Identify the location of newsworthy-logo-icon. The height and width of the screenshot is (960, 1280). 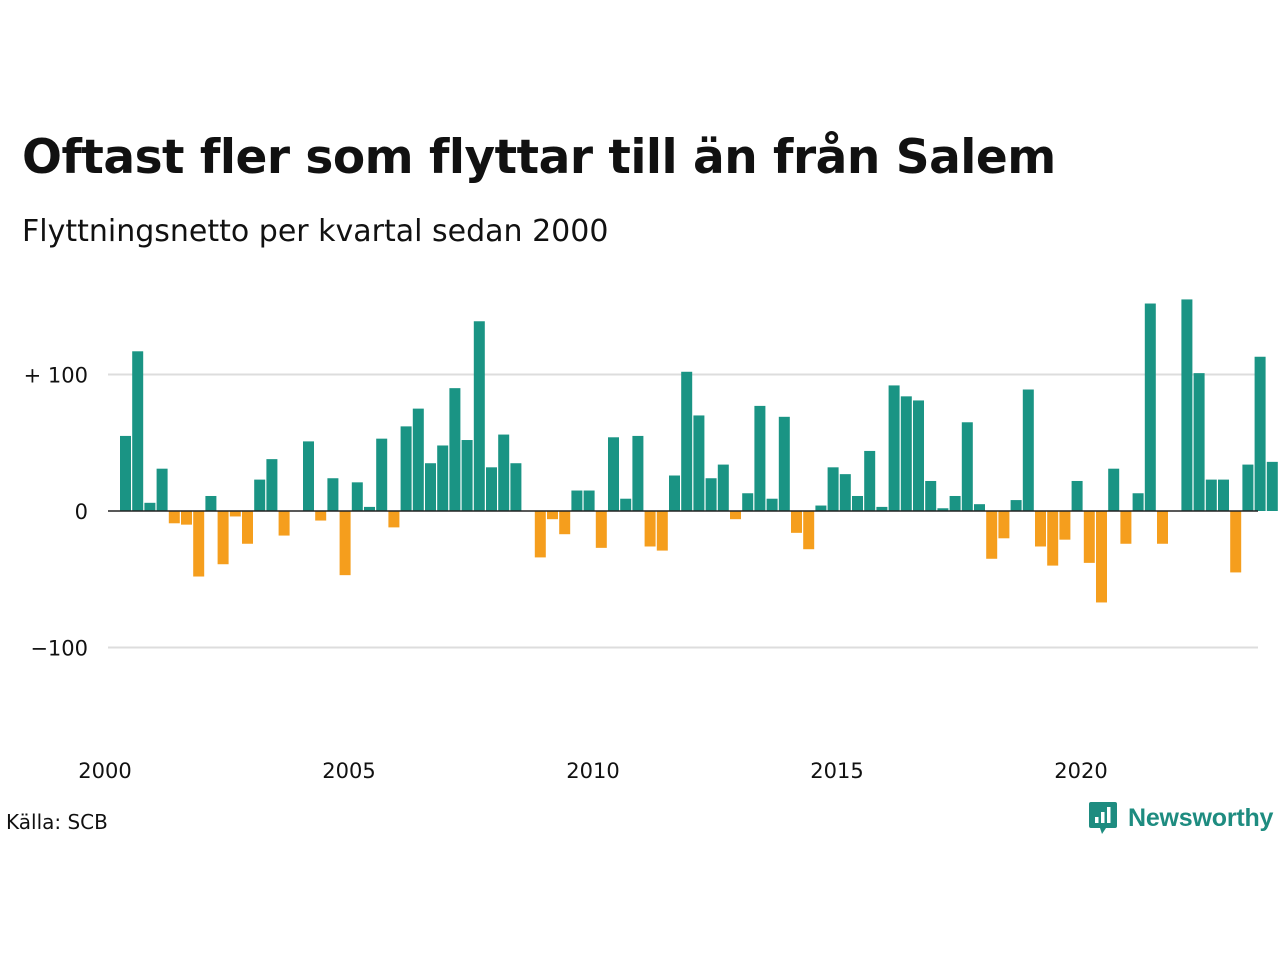
(1103, 818).